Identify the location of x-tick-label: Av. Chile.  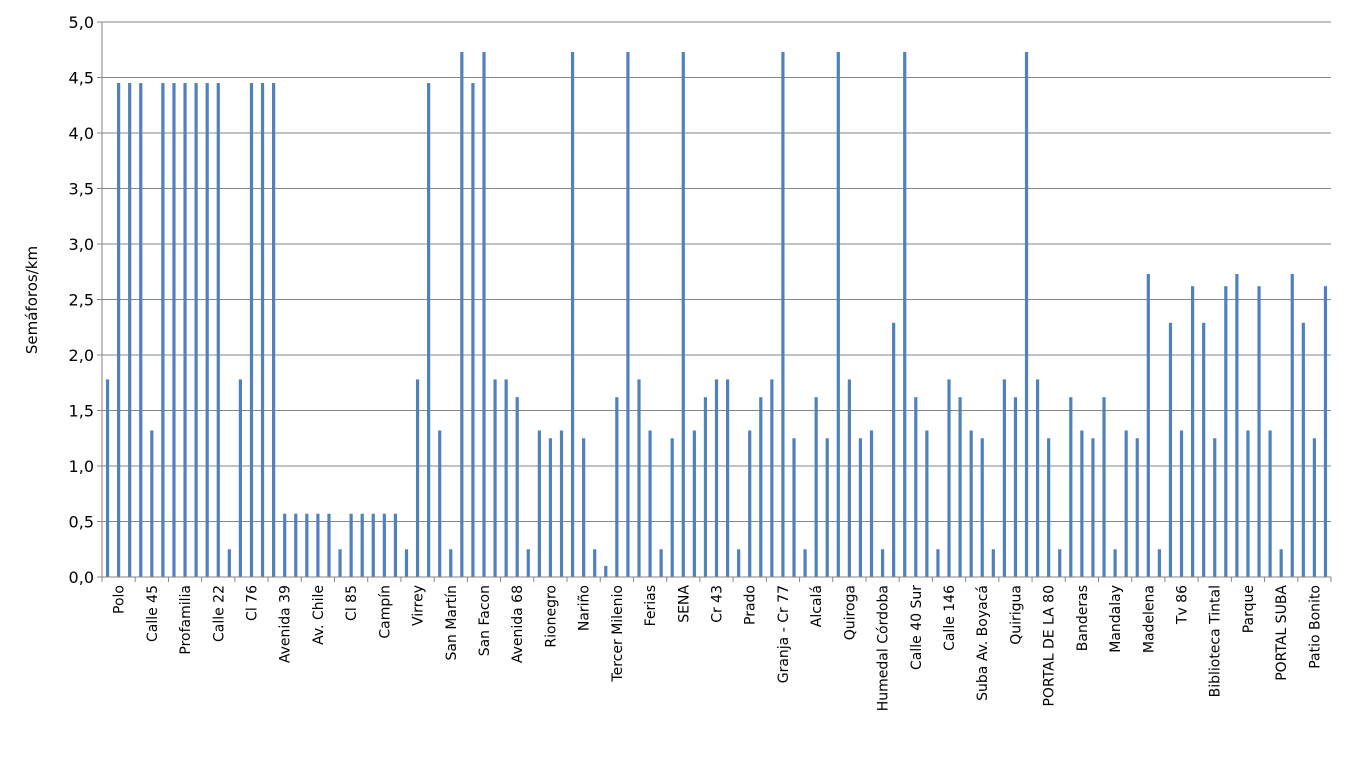
(319, 615).